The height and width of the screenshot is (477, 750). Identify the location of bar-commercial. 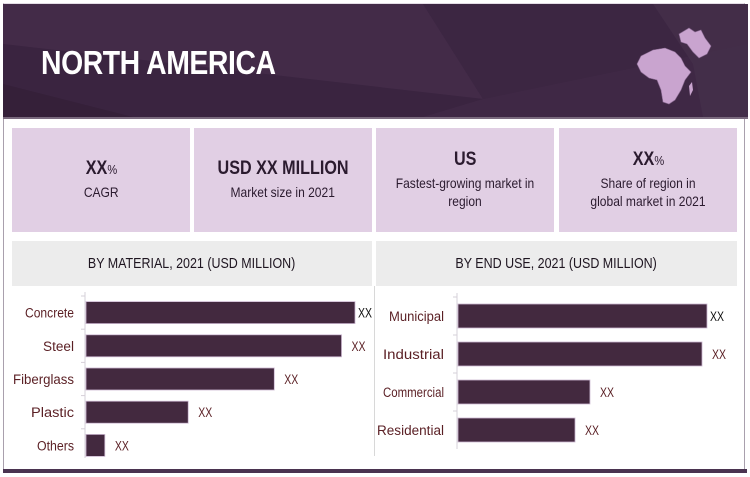
(524, 392).